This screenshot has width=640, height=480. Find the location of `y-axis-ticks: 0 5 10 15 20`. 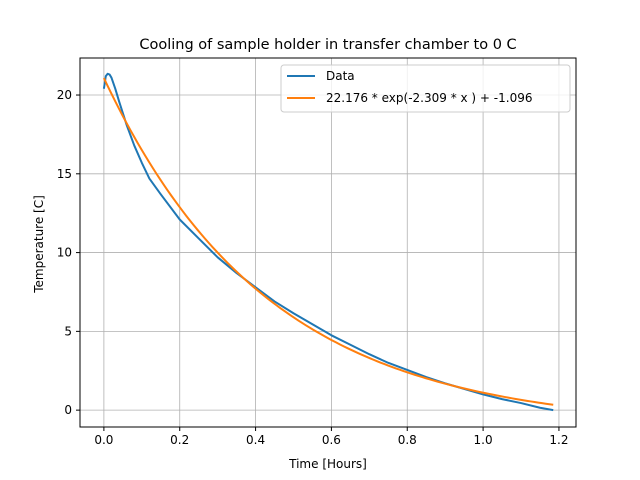

y-axis-ticks: 0 5 10 15 20 is located at coordinates (68, 252).